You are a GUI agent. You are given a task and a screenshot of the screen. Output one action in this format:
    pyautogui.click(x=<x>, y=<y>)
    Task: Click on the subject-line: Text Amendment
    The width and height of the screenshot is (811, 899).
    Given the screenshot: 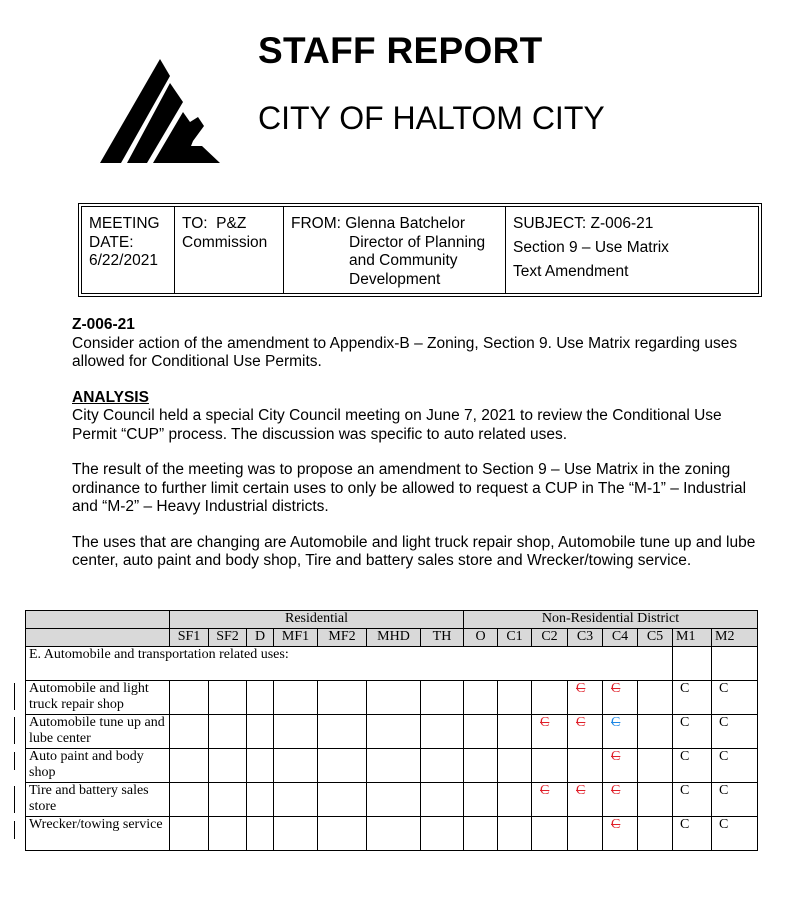 What is the action you would take?
    pyautogui.click(x=571, y=271)
    